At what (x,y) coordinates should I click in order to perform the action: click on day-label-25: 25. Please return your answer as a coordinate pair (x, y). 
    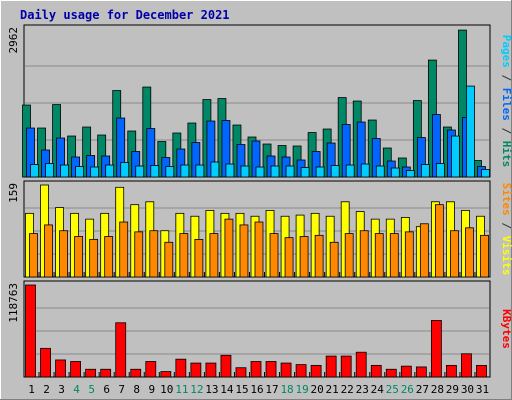
    Looking at the image, I should click on (392, 389).